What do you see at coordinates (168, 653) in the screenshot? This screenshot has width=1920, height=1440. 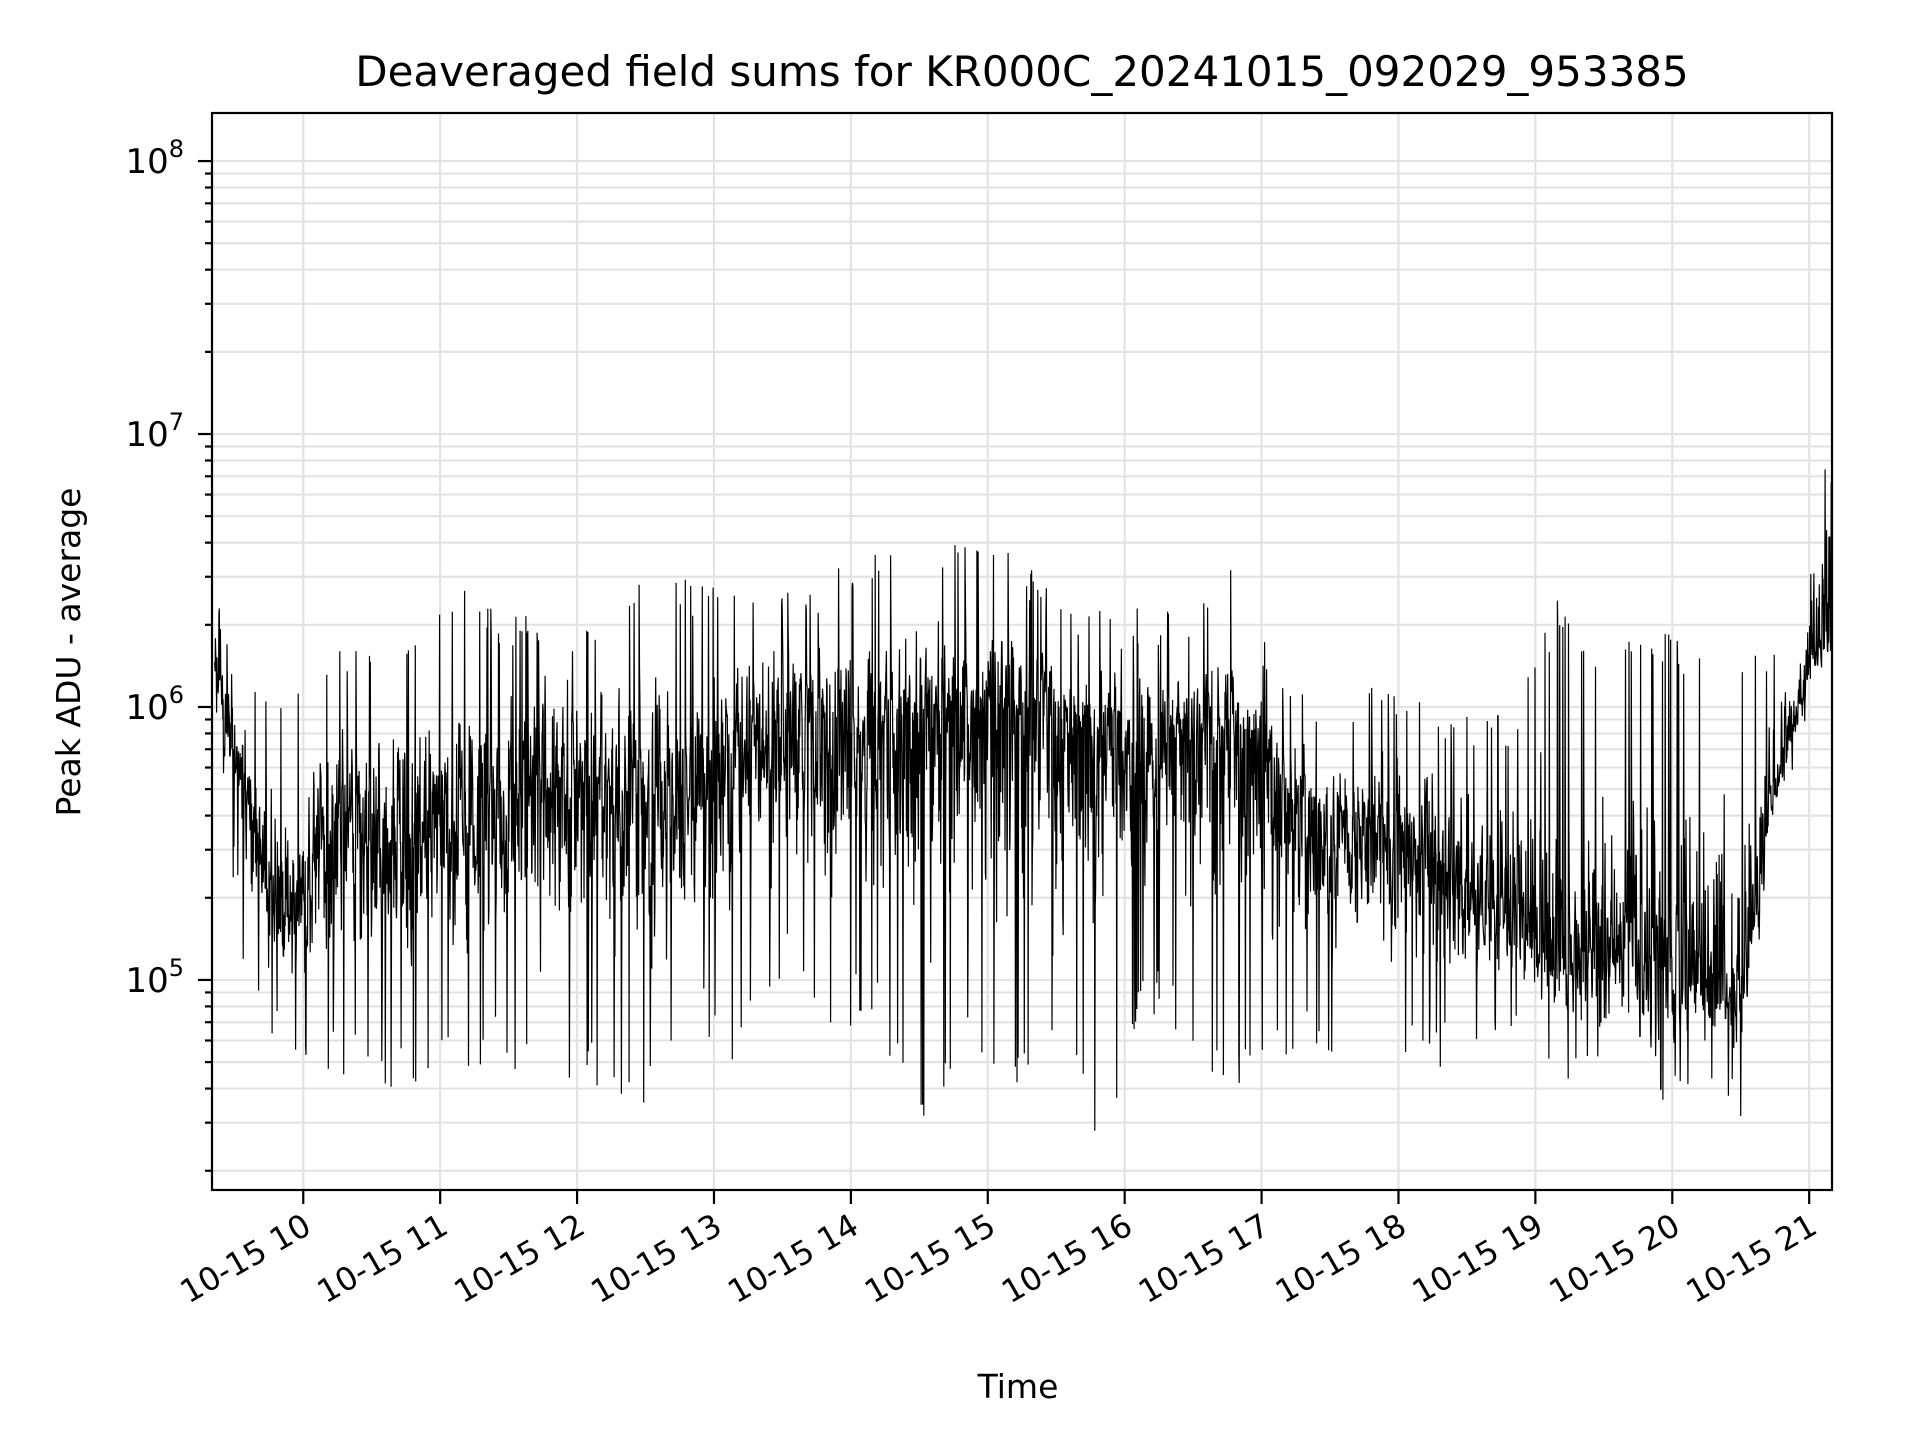 I see `y-axis: 10⁵ 10⁶ 10⁷ 10⁸` at bounding box center [168, 653].